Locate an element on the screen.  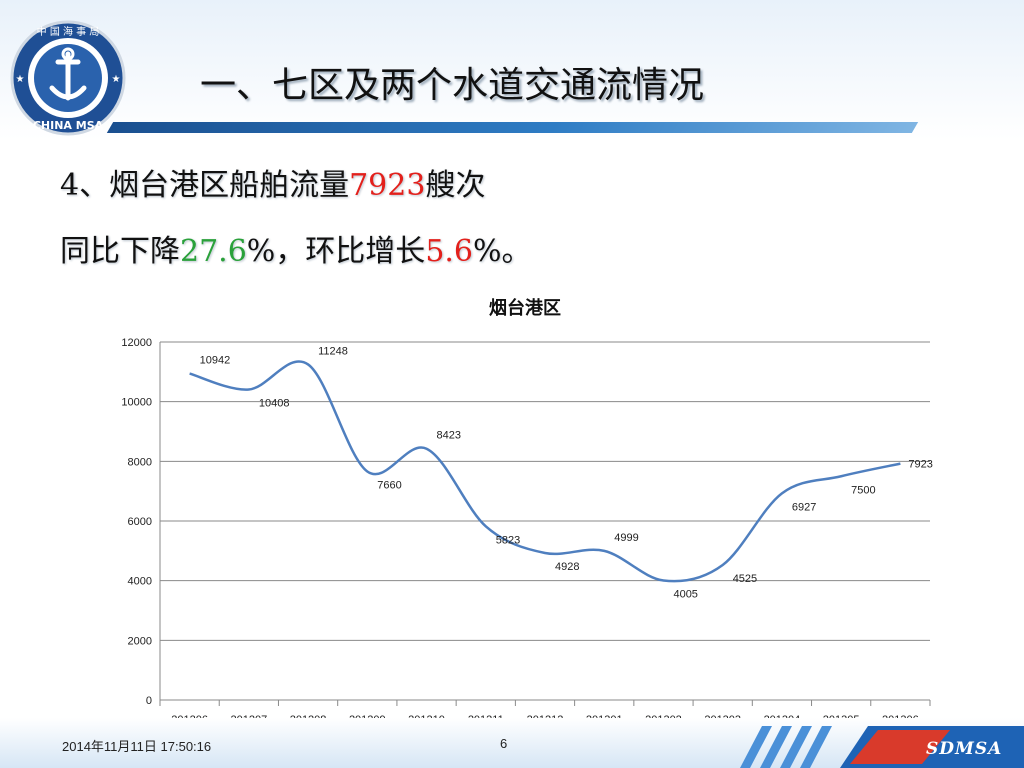
data-label: 7500 is located at coordinates (863, 490).